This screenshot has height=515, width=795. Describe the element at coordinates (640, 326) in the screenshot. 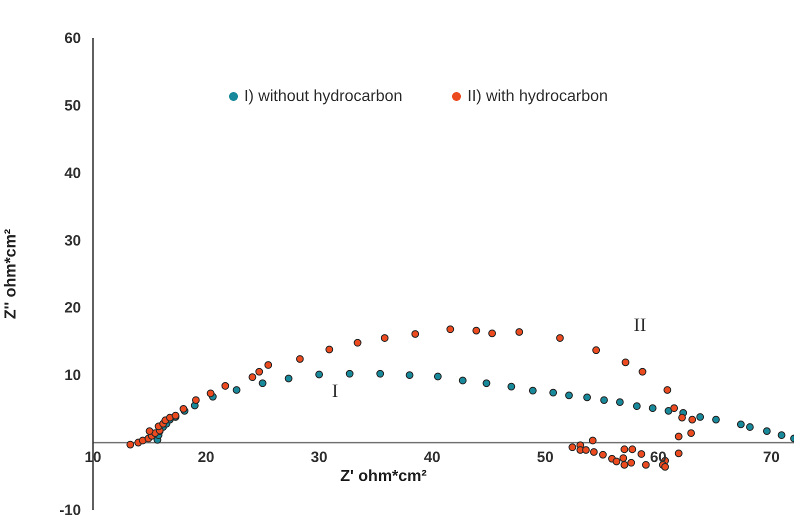

I see `annotation: II` at that location.